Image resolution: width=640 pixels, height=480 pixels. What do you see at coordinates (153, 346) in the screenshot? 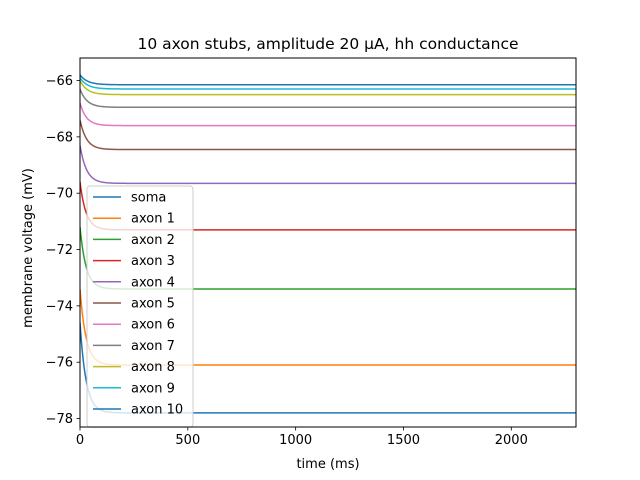
I see `legend-label: axon 7` at bounding box center [153, 346].